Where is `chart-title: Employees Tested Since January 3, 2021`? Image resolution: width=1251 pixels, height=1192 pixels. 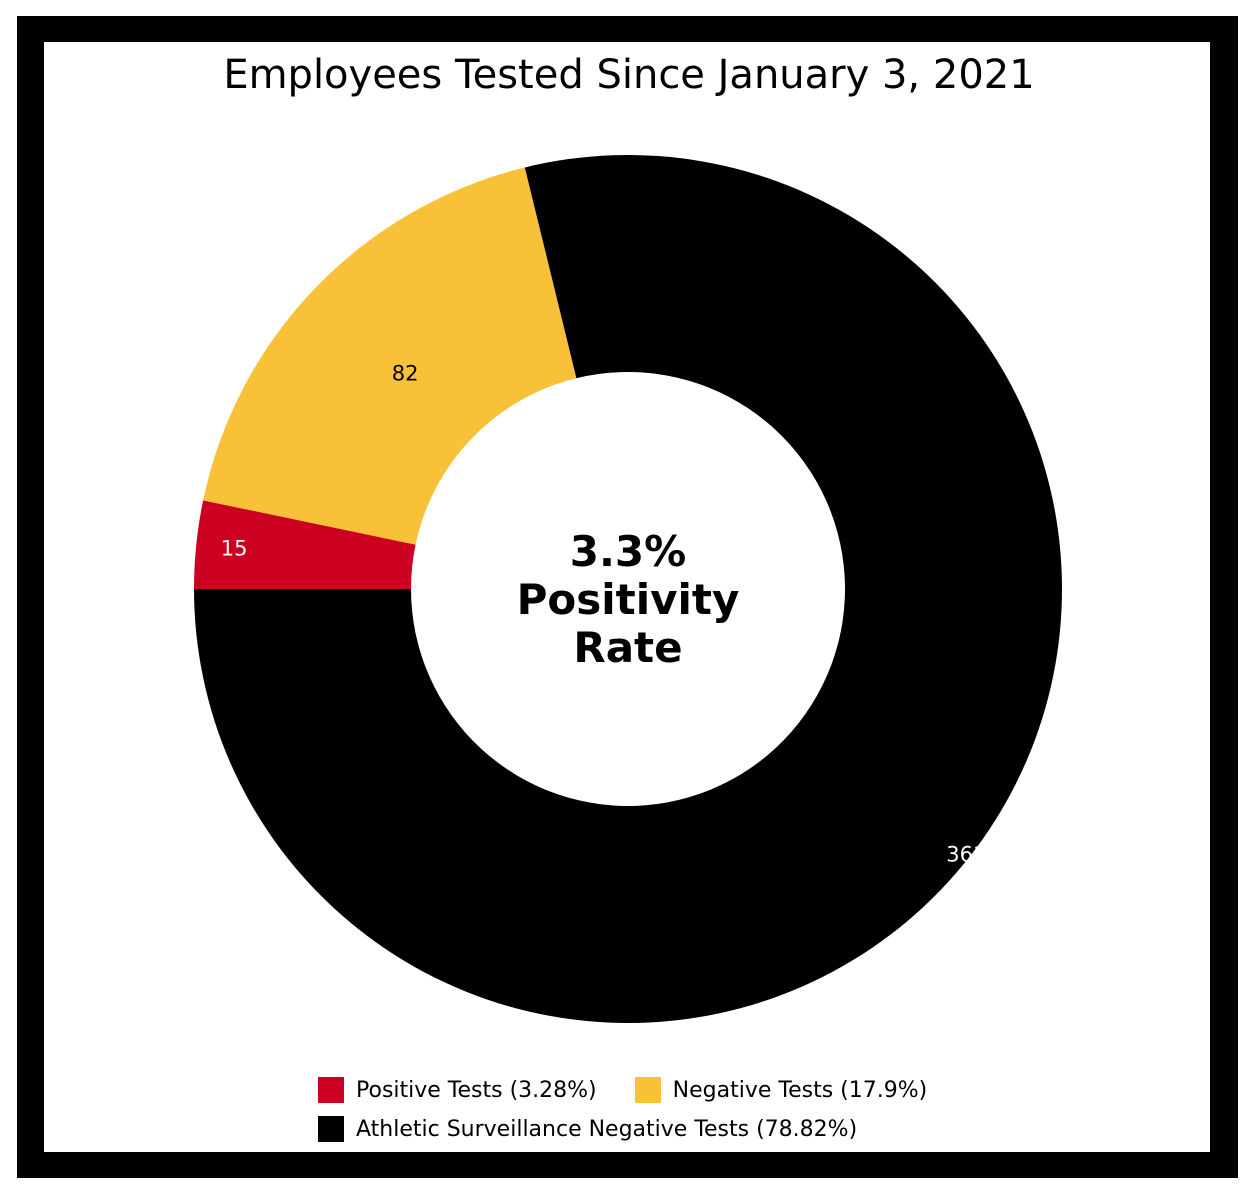 chart-title: Employees Tested Since January 3, 2021 is located at coordinates (629, 75).